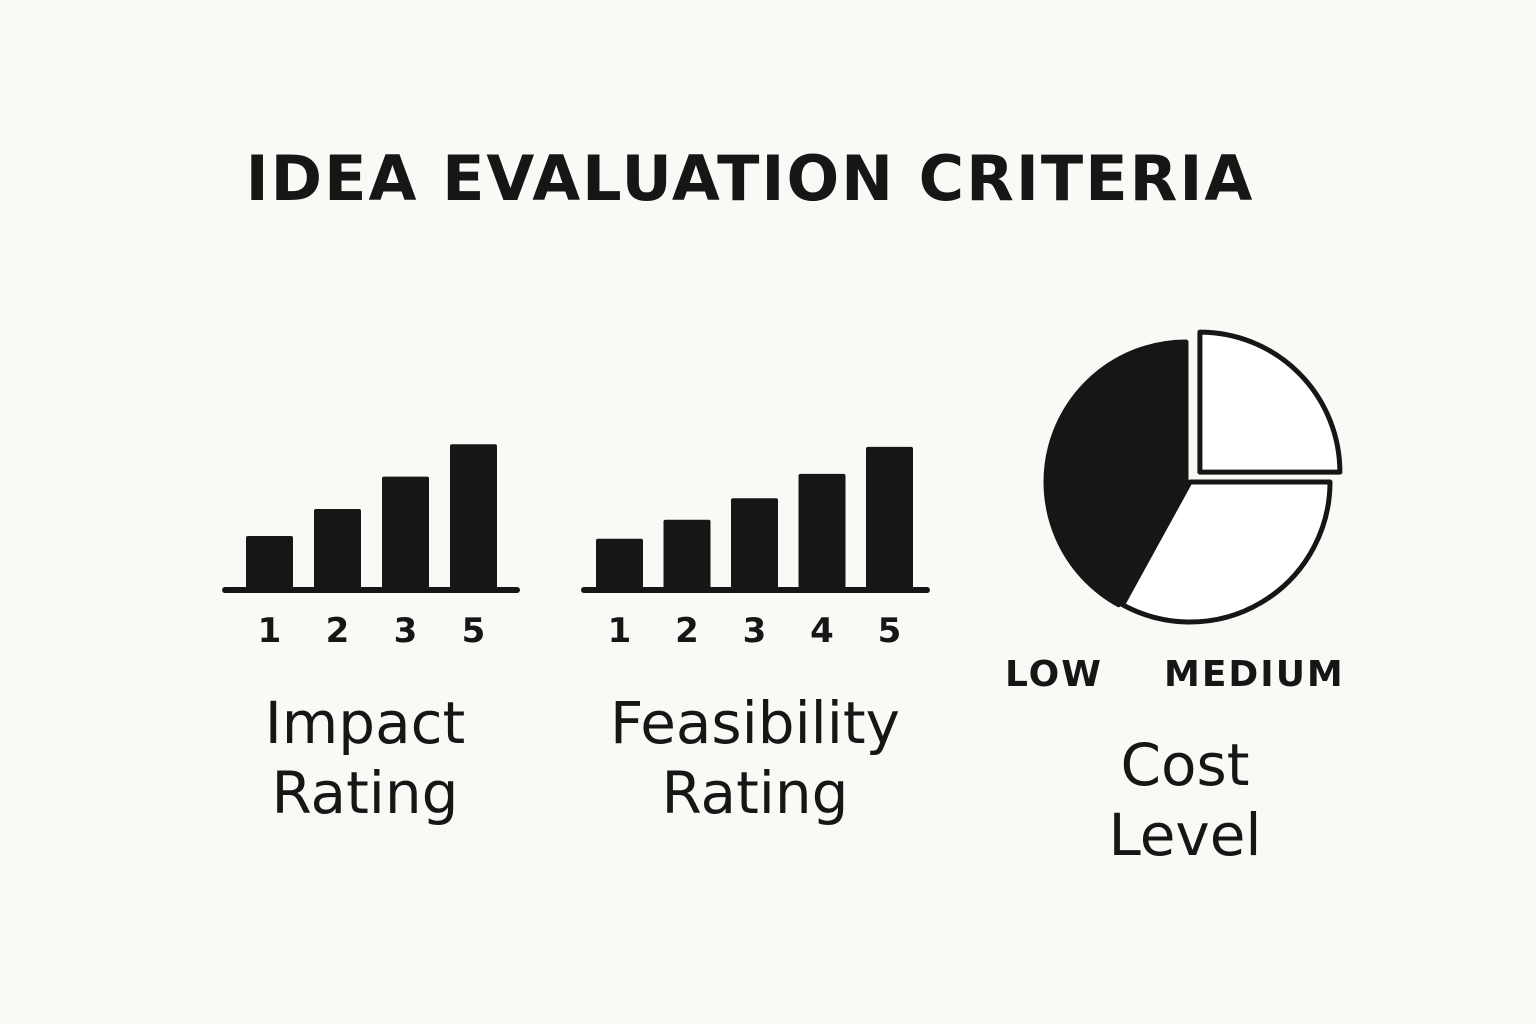 The height and width of the screenshot is (1024, 1536). Describe the element at coordinates (365, 758) in the screenshot. I see `impact-rating-label: Impact Rating` at that location.